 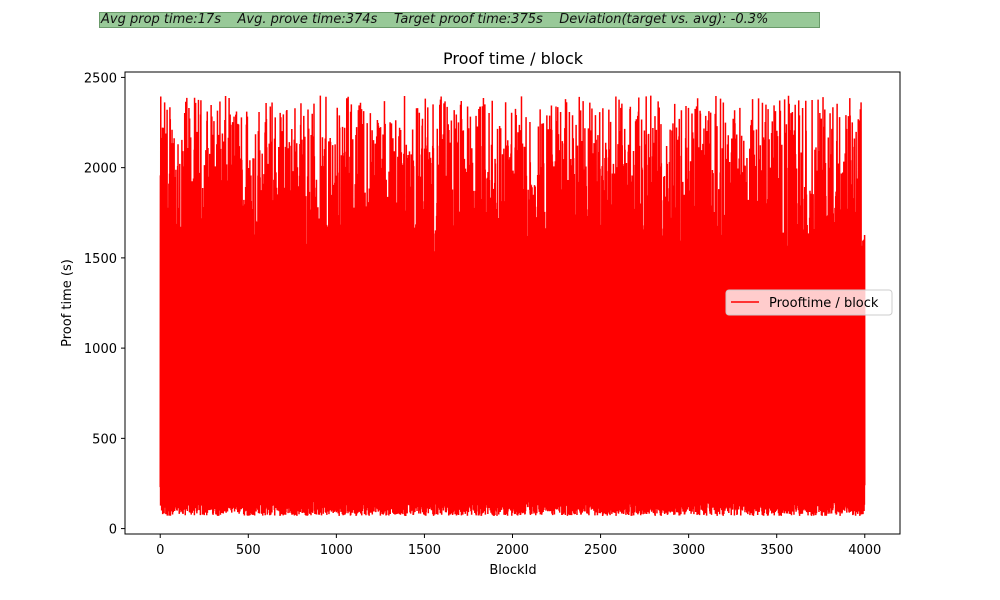 What do you see at coordinates (600, 550) in the screenshot?
I see `x-tick-label: 2500` at bounding box center [600, 550].